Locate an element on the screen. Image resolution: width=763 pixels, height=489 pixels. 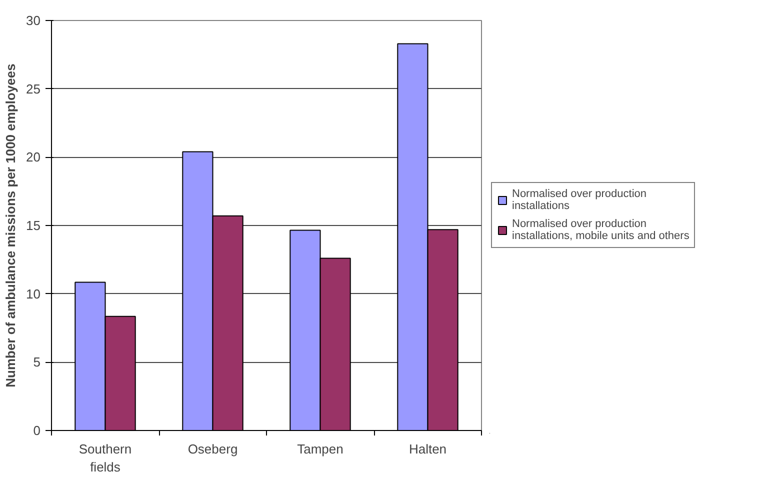
y-tick-label: 5 is located at coordinates (37, 362).